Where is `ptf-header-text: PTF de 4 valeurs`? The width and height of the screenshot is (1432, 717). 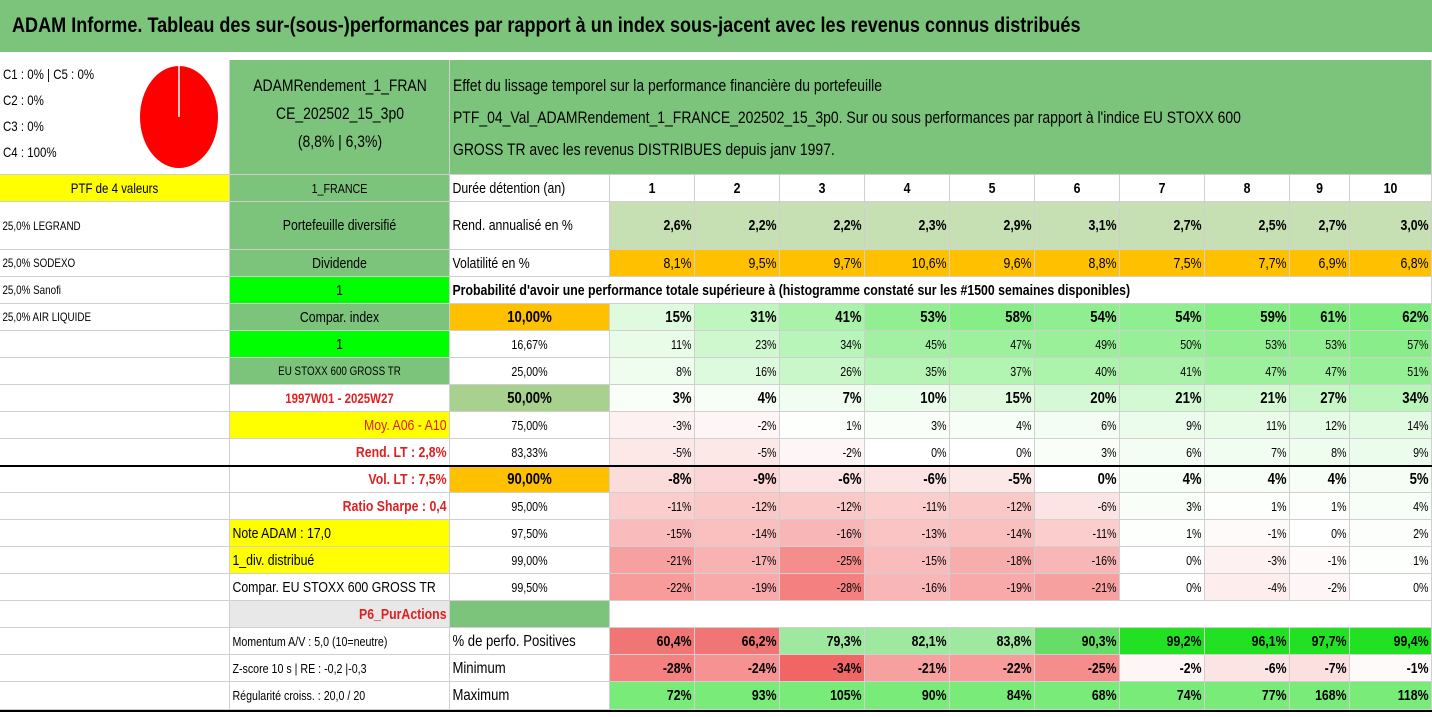
ptf-header-text: PTF de 4 valeurs is located at coordinates (114, 188).